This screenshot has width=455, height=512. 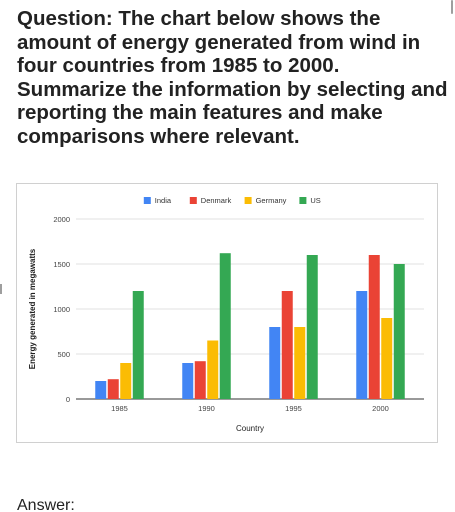 What do you see at coordinates (200, 380) in the screenshot?
I see `bar-denmark-1990` at bounding box center [200, 380].